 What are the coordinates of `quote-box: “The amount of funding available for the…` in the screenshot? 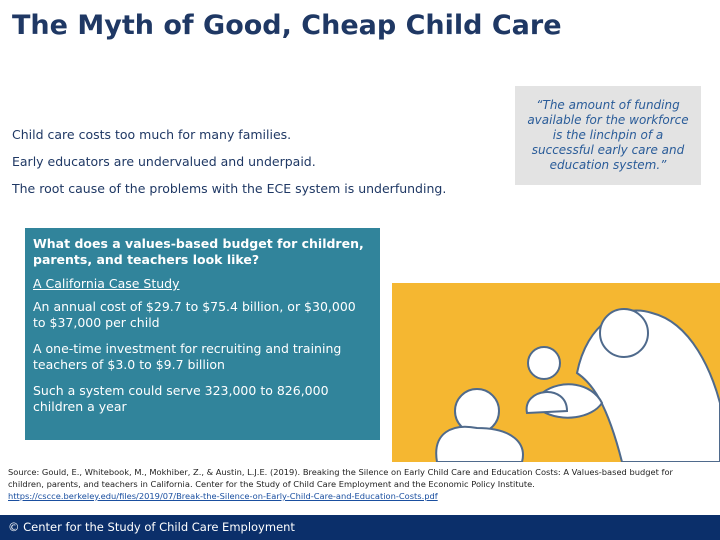 It's located at (608, 135).